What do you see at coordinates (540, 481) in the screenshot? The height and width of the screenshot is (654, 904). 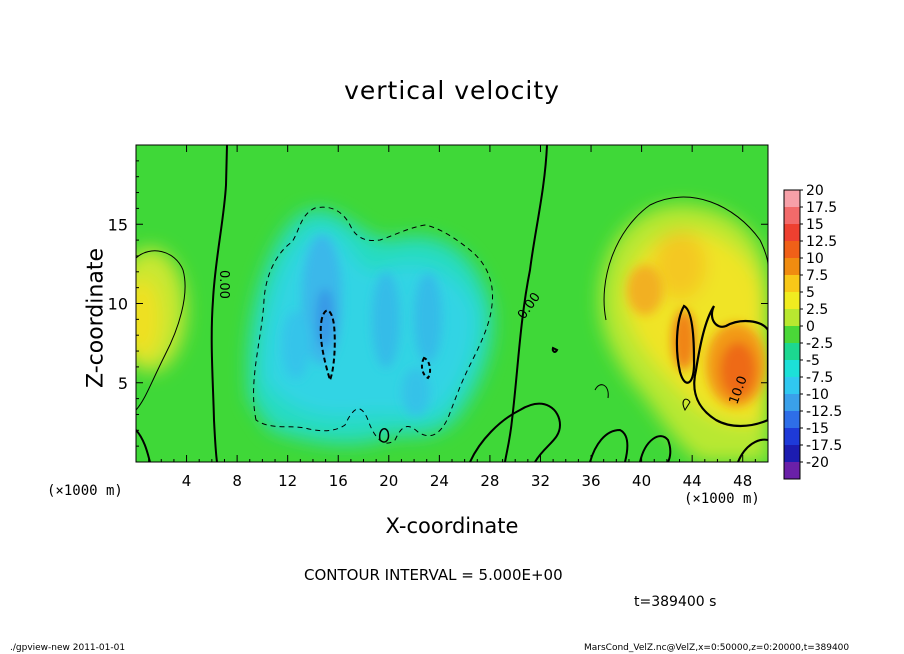 I see `x-tick-label: 32` at bounding box center [540, 481].